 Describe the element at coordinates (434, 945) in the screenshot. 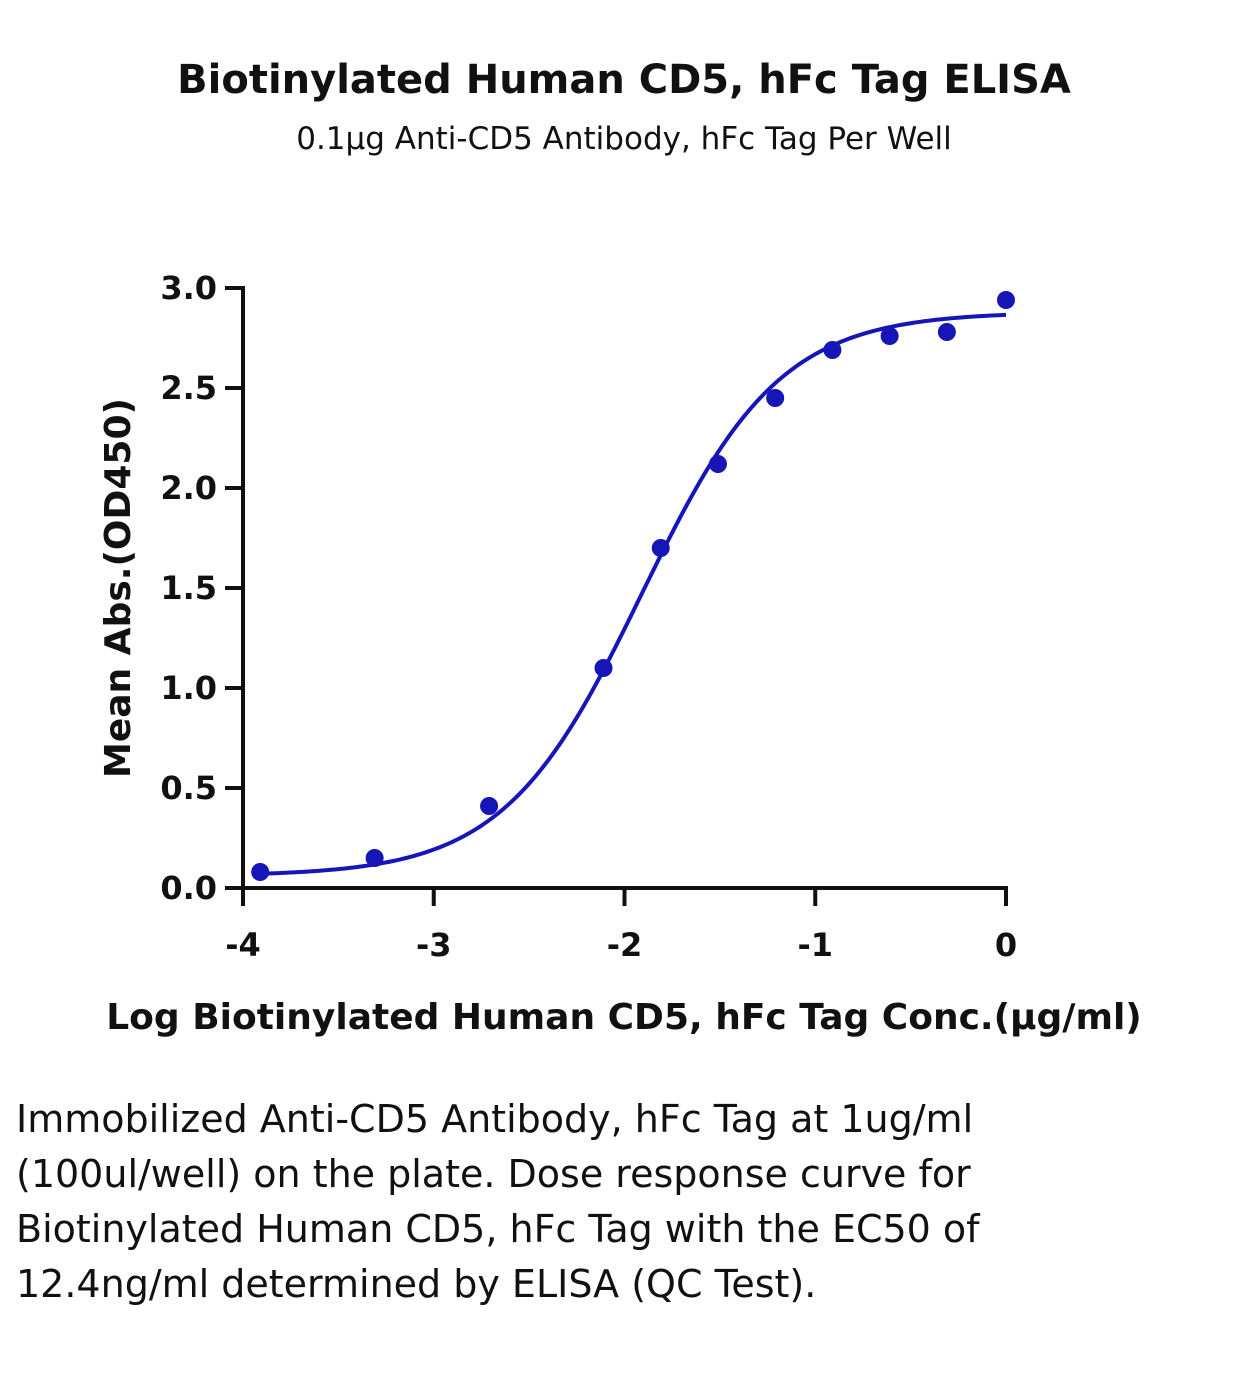

I see `x-tick-label: -3` at that location.